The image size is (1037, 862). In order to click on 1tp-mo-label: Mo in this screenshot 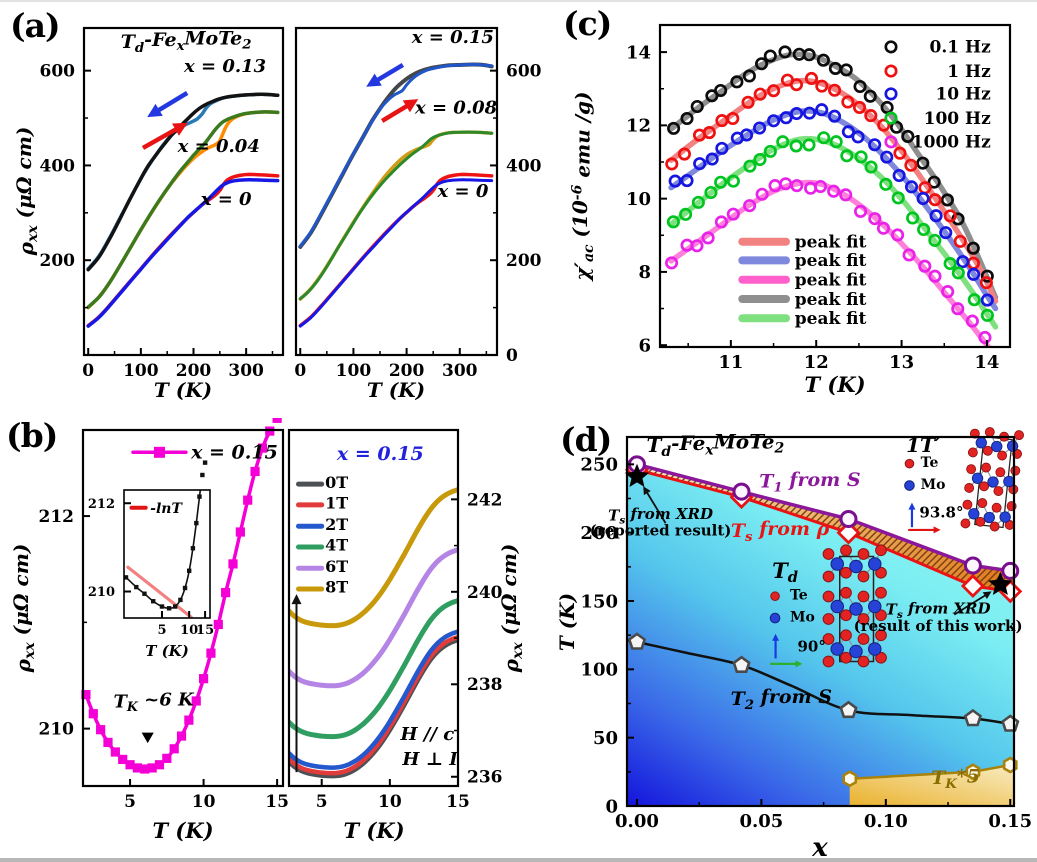, I will do `click(933, 485)`.